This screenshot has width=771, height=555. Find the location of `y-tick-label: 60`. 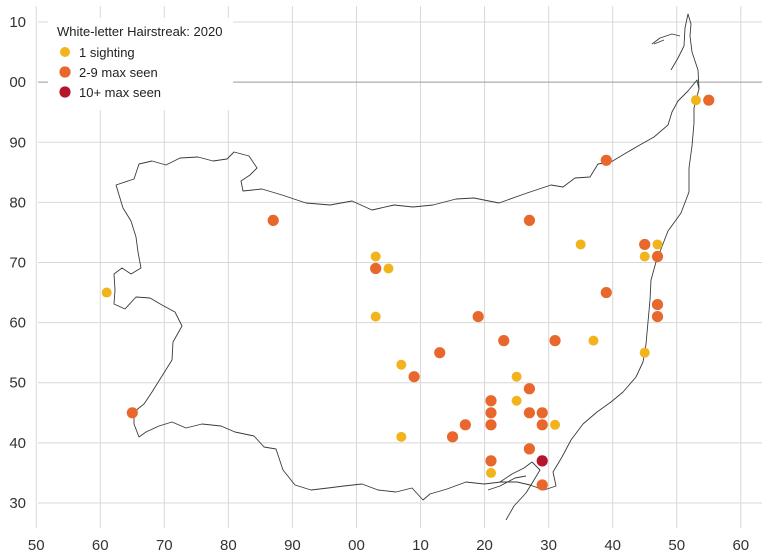

y-tick-label: 60 is located at coordinates (17, 323).